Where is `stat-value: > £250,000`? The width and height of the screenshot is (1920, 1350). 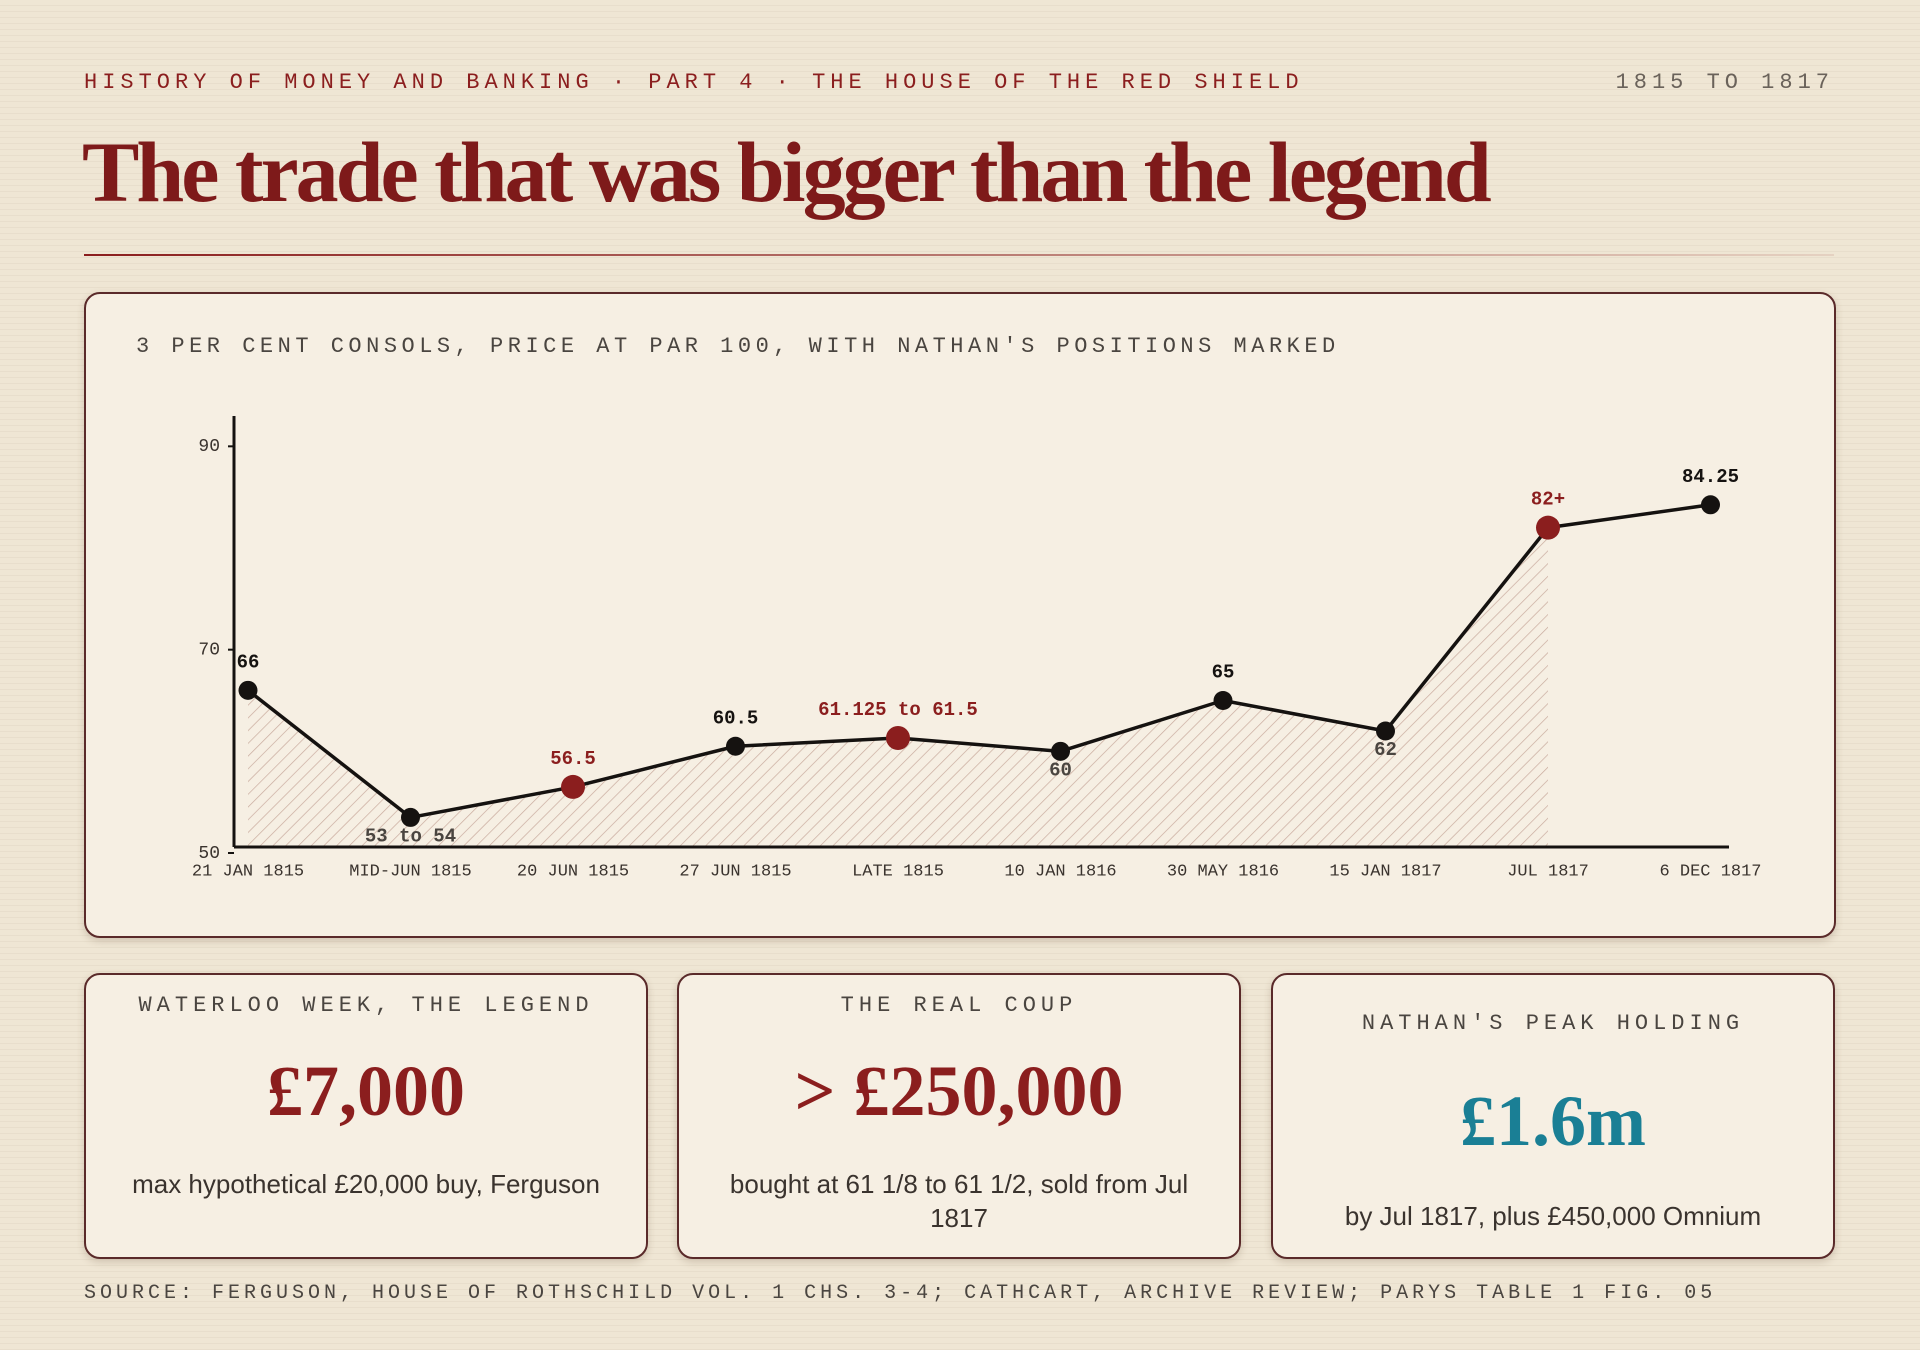 stat-value: > £250,000 is located at coordinates (959, 1091).